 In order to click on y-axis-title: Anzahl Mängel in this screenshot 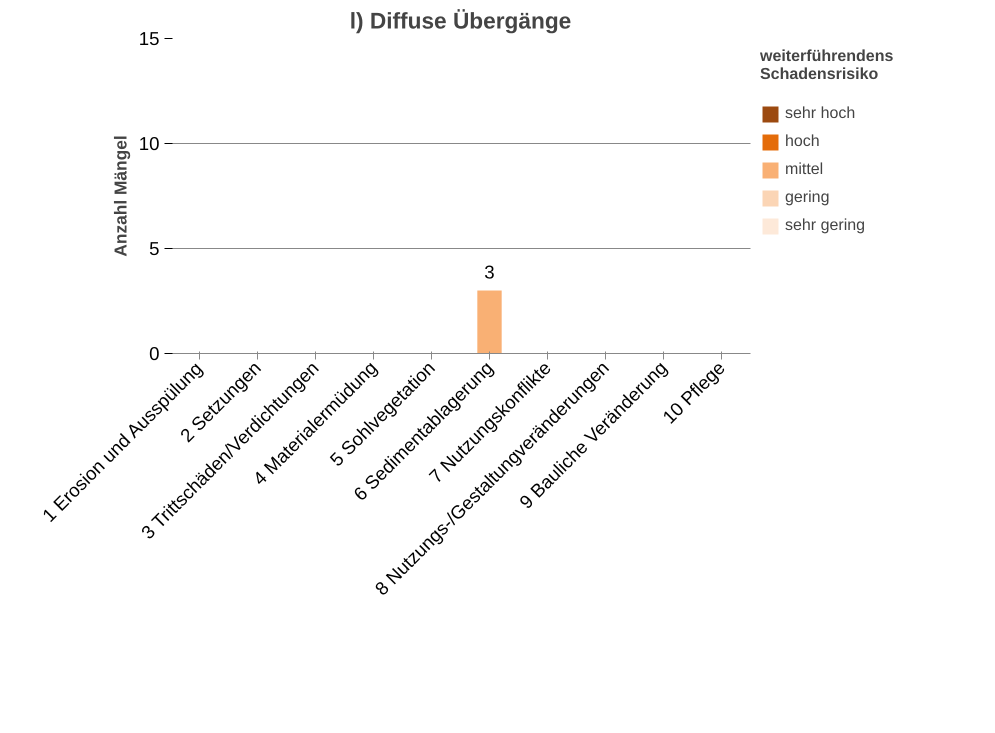, I will do `click(120, 196)`.